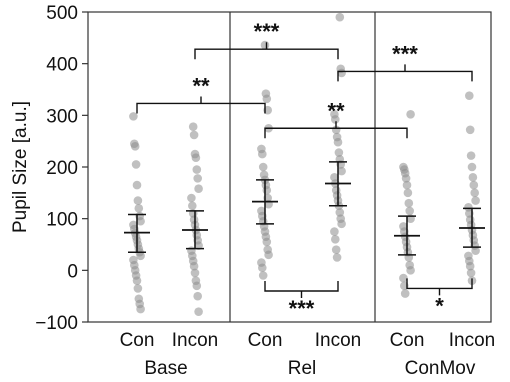 The height and width of the screenshot is (382, 510). Describe the element at coordinates (62, 13) in the screenshot. I see `y-tick-label: 500` at that location.